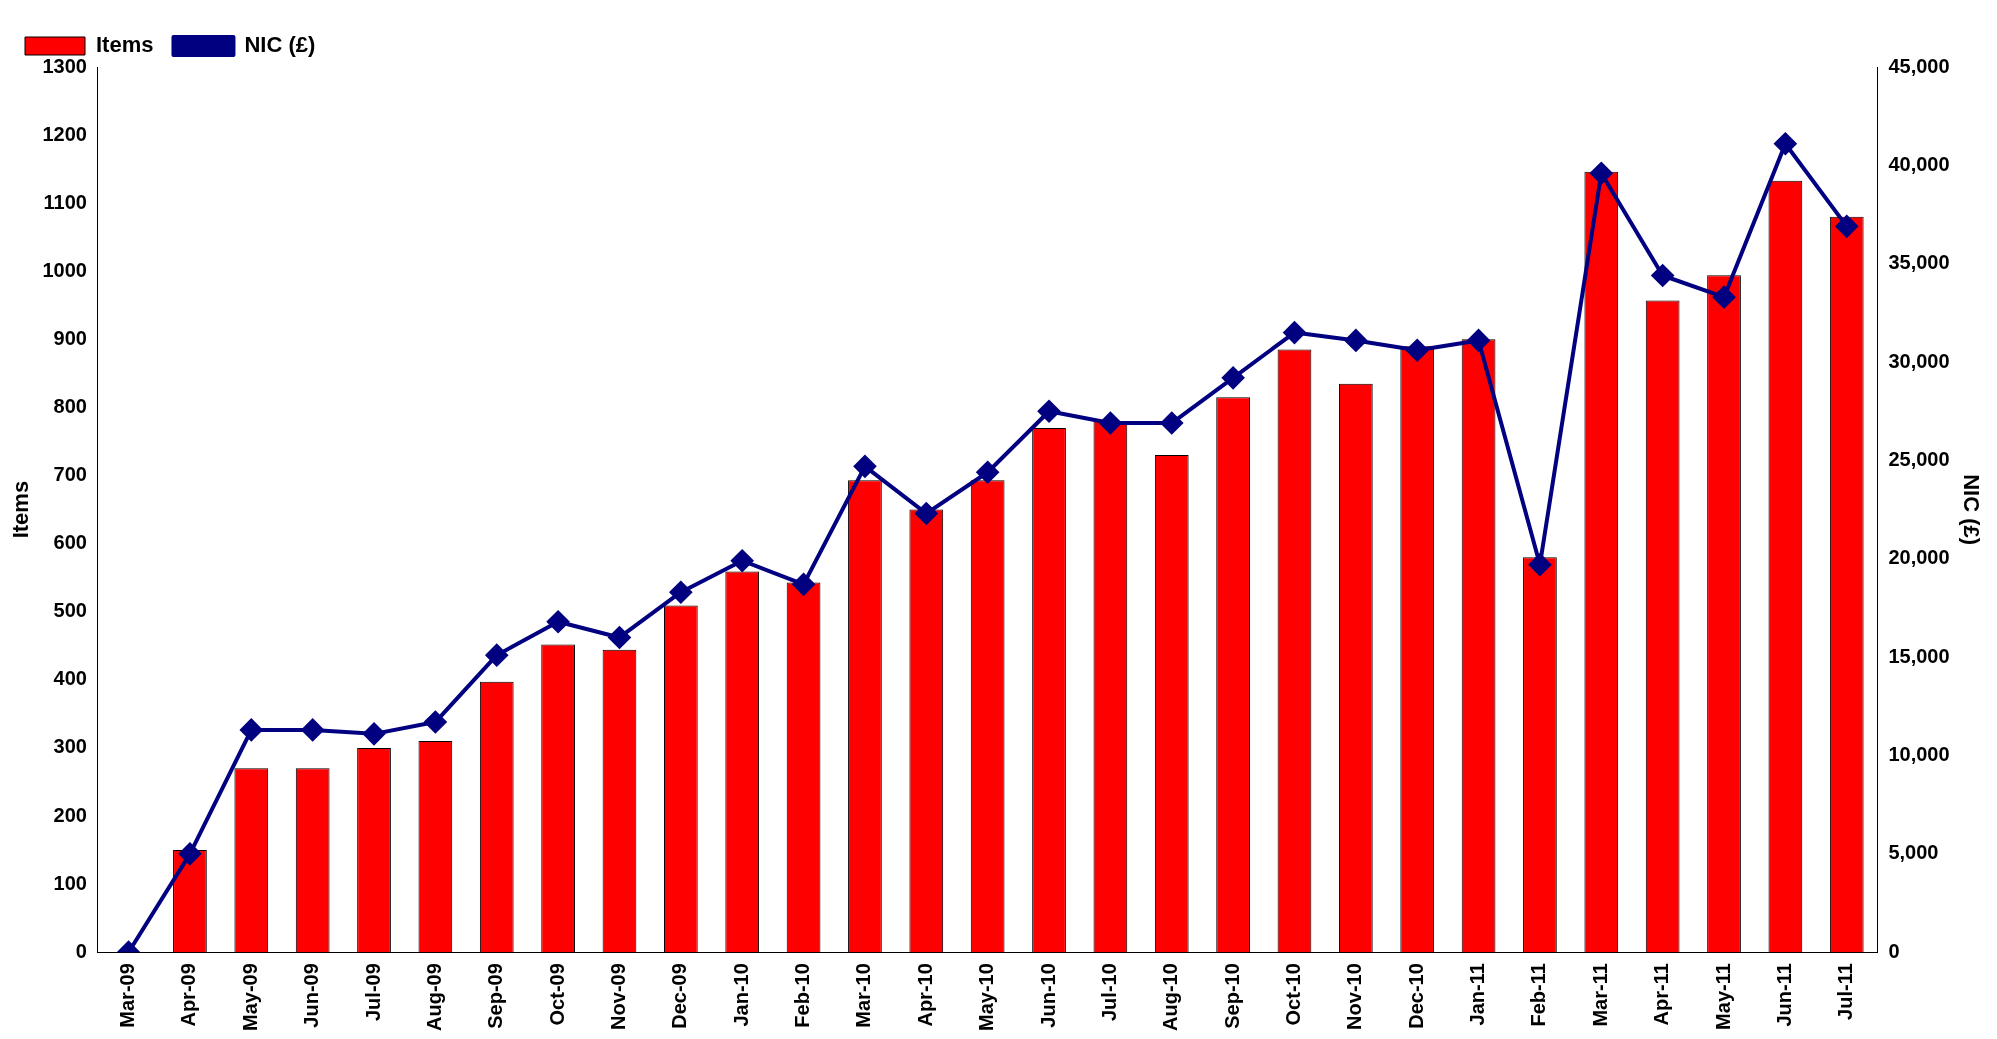 The image size is (1997, 1039). What do you see at coordinates (1919, 655) in the screenshot?
I see `y2-tick-label: 15,000` at bounding box center [1919, 655].